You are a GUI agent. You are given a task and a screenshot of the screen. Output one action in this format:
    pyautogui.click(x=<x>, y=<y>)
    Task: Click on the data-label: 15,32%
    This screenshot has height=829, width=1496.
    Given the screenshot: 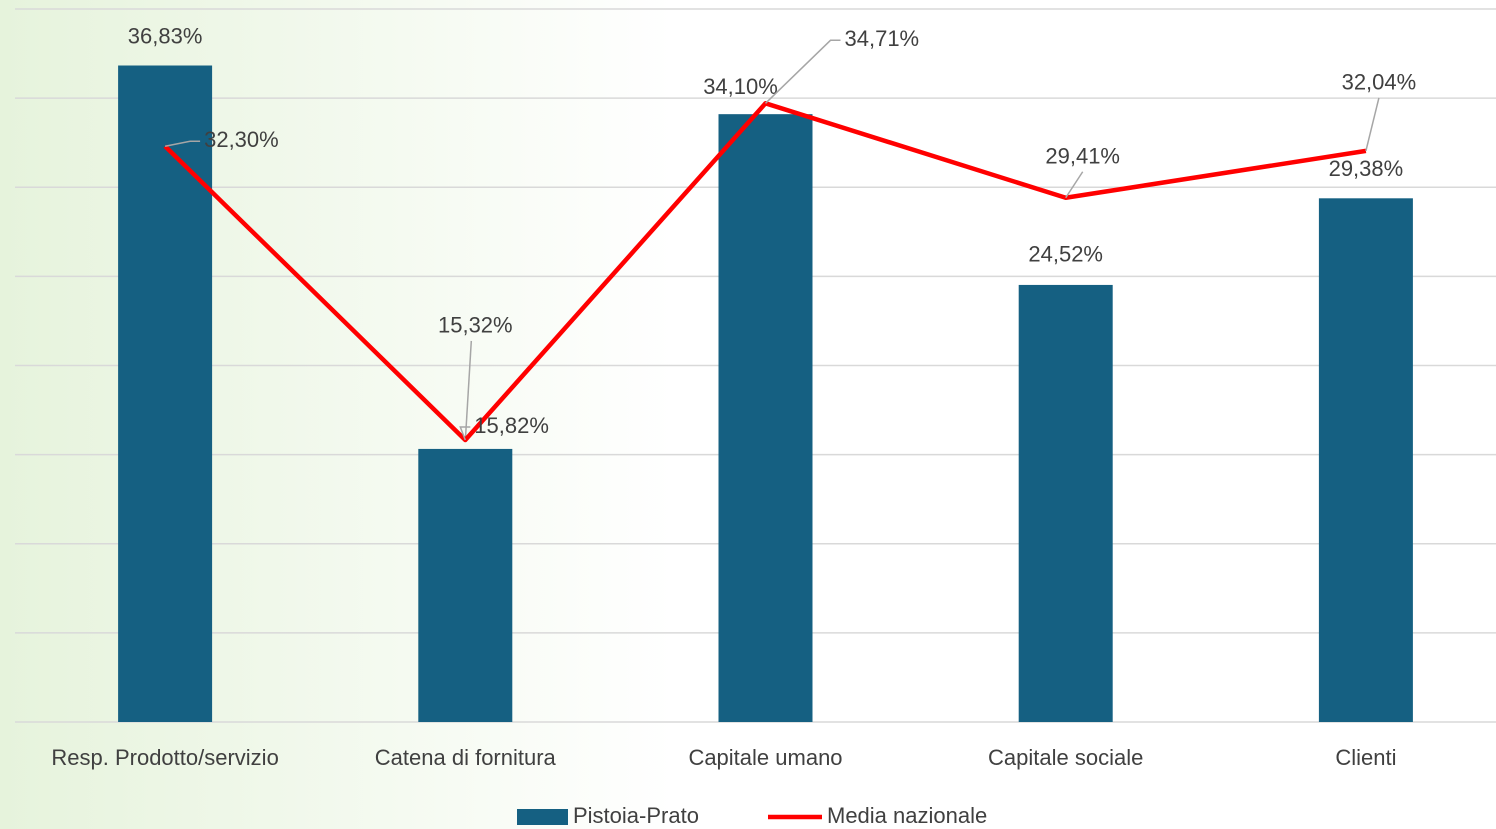 What is the action you would take?
    pyautogui.click(x=475, y=325)
    